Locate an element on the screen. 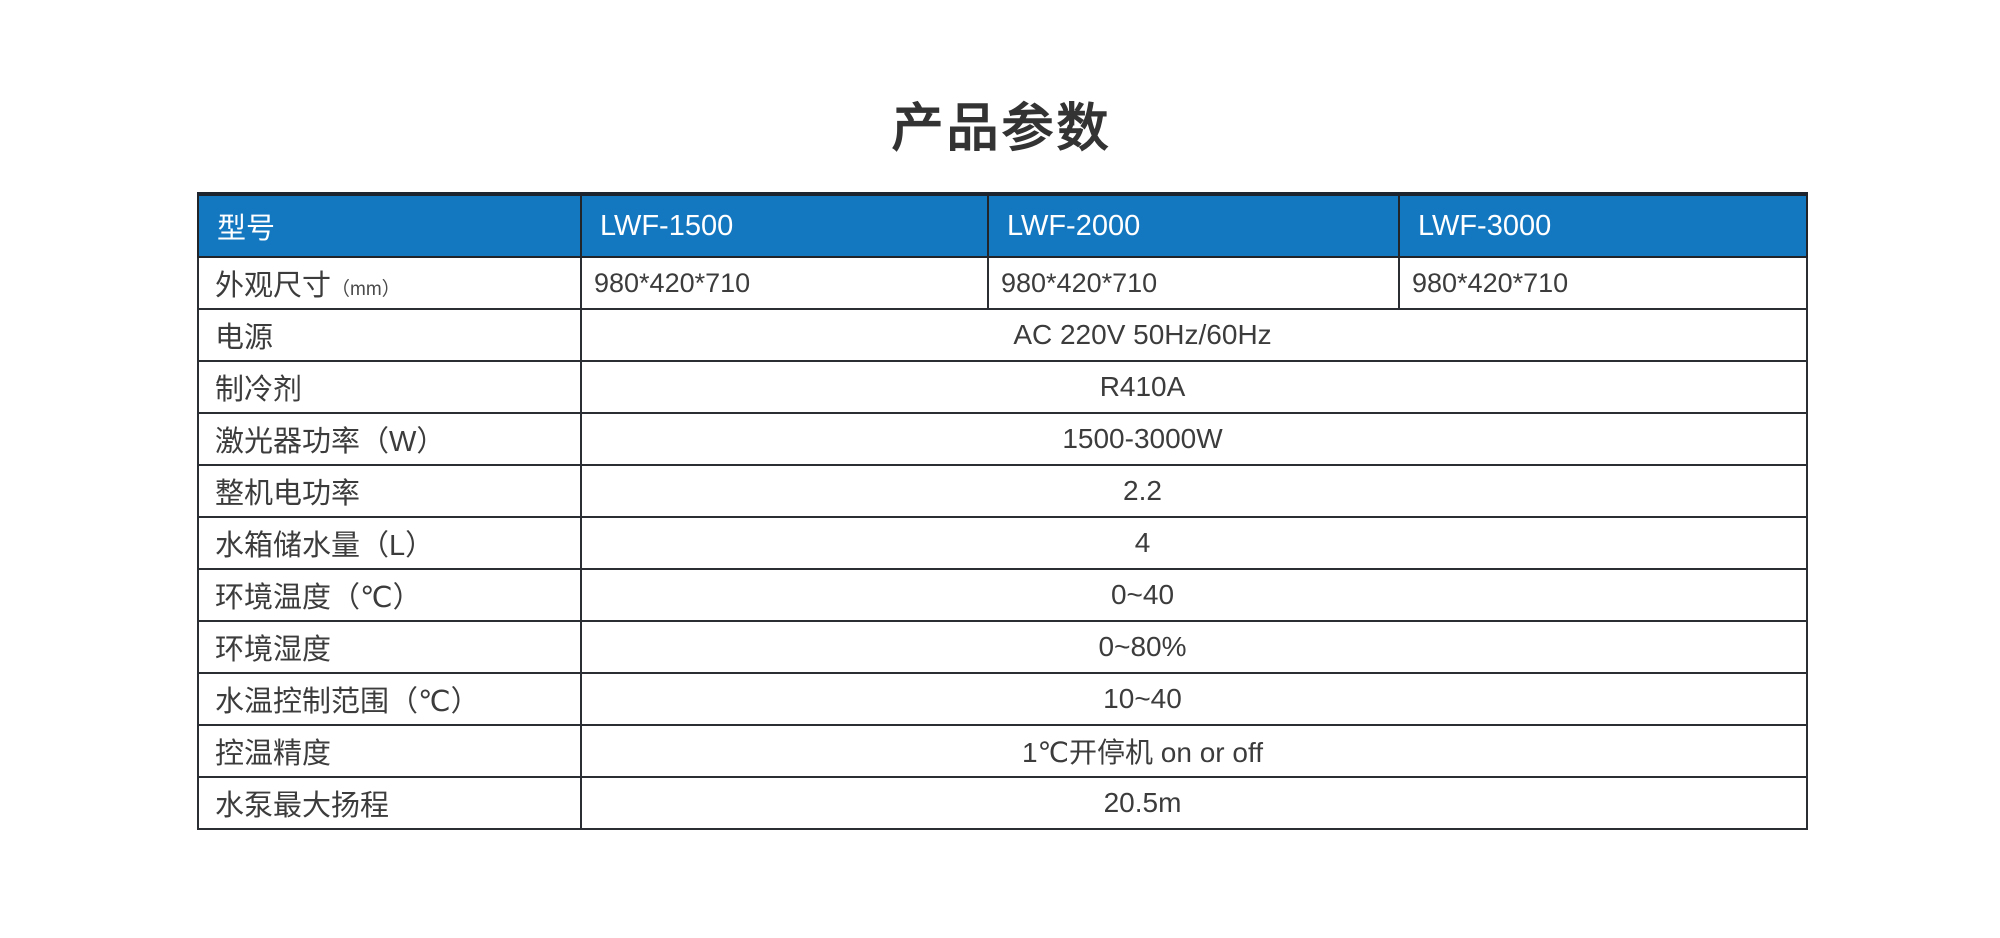 This screenshot has width=2000, height=938. spec-value-cell: 2.2 is located at coordinates (1194, 491).